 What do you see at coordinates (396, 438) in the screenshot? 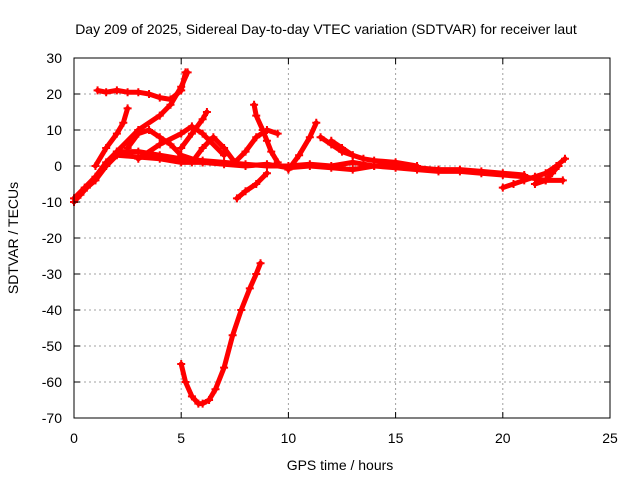
I see `x-tick-label: 15` at bounding box center [396, 438].